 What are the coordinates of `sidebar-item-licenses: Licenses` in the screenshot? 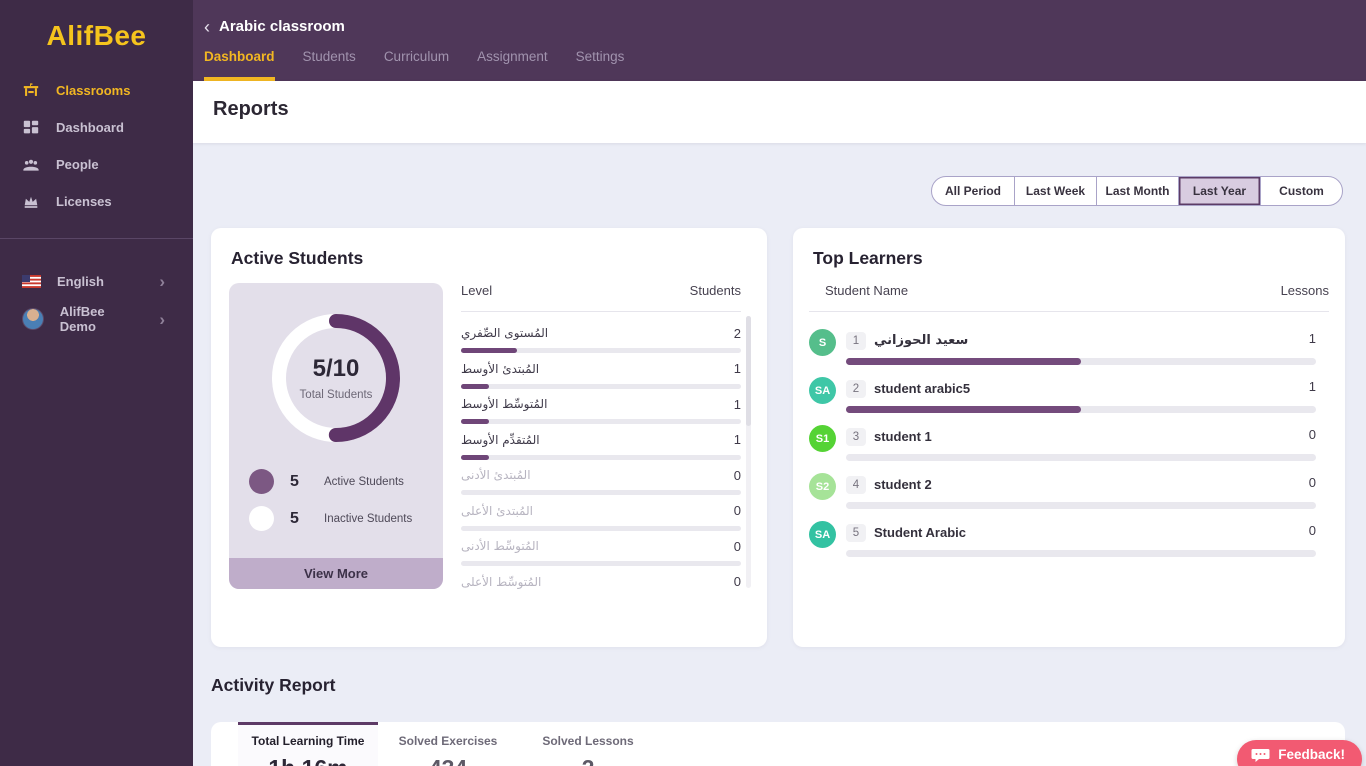 It's located at (96, 201).